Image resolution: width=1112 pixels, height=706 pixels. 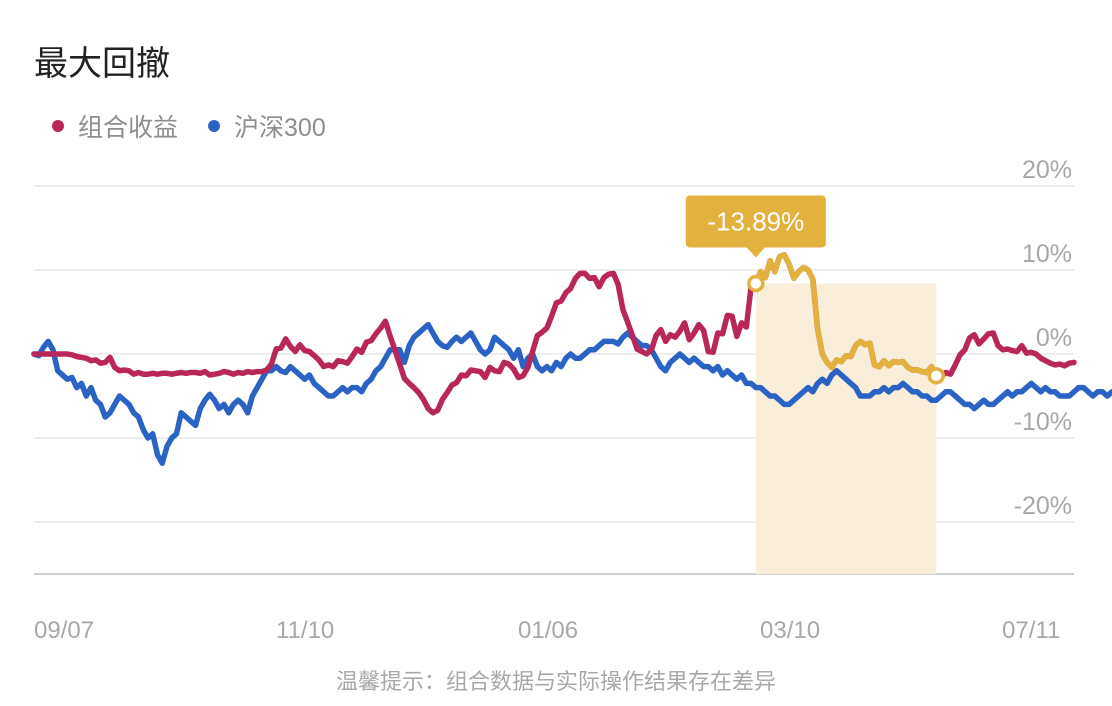 I want to click on chart-title: 最大回撤, so click(x=102, y=64).